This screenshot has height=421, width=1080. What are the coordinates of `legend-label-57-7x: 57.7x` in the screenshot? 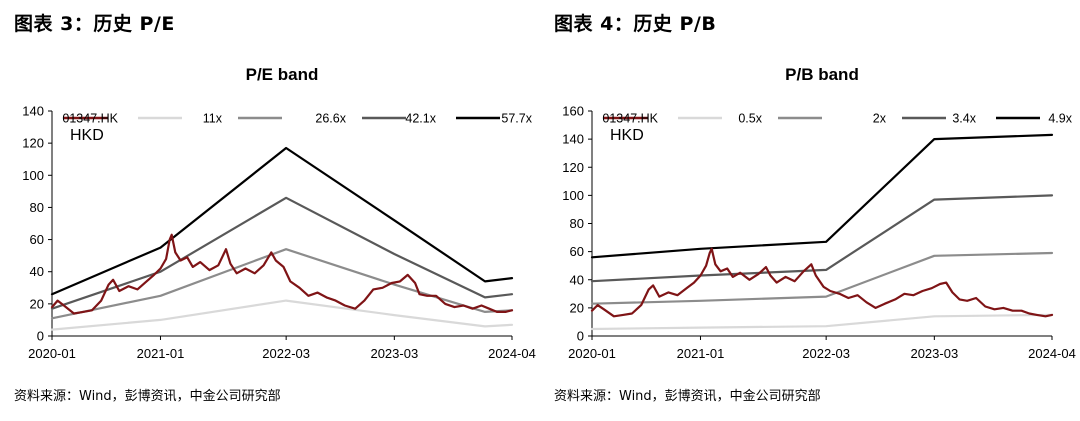 It's located at (516, 119).